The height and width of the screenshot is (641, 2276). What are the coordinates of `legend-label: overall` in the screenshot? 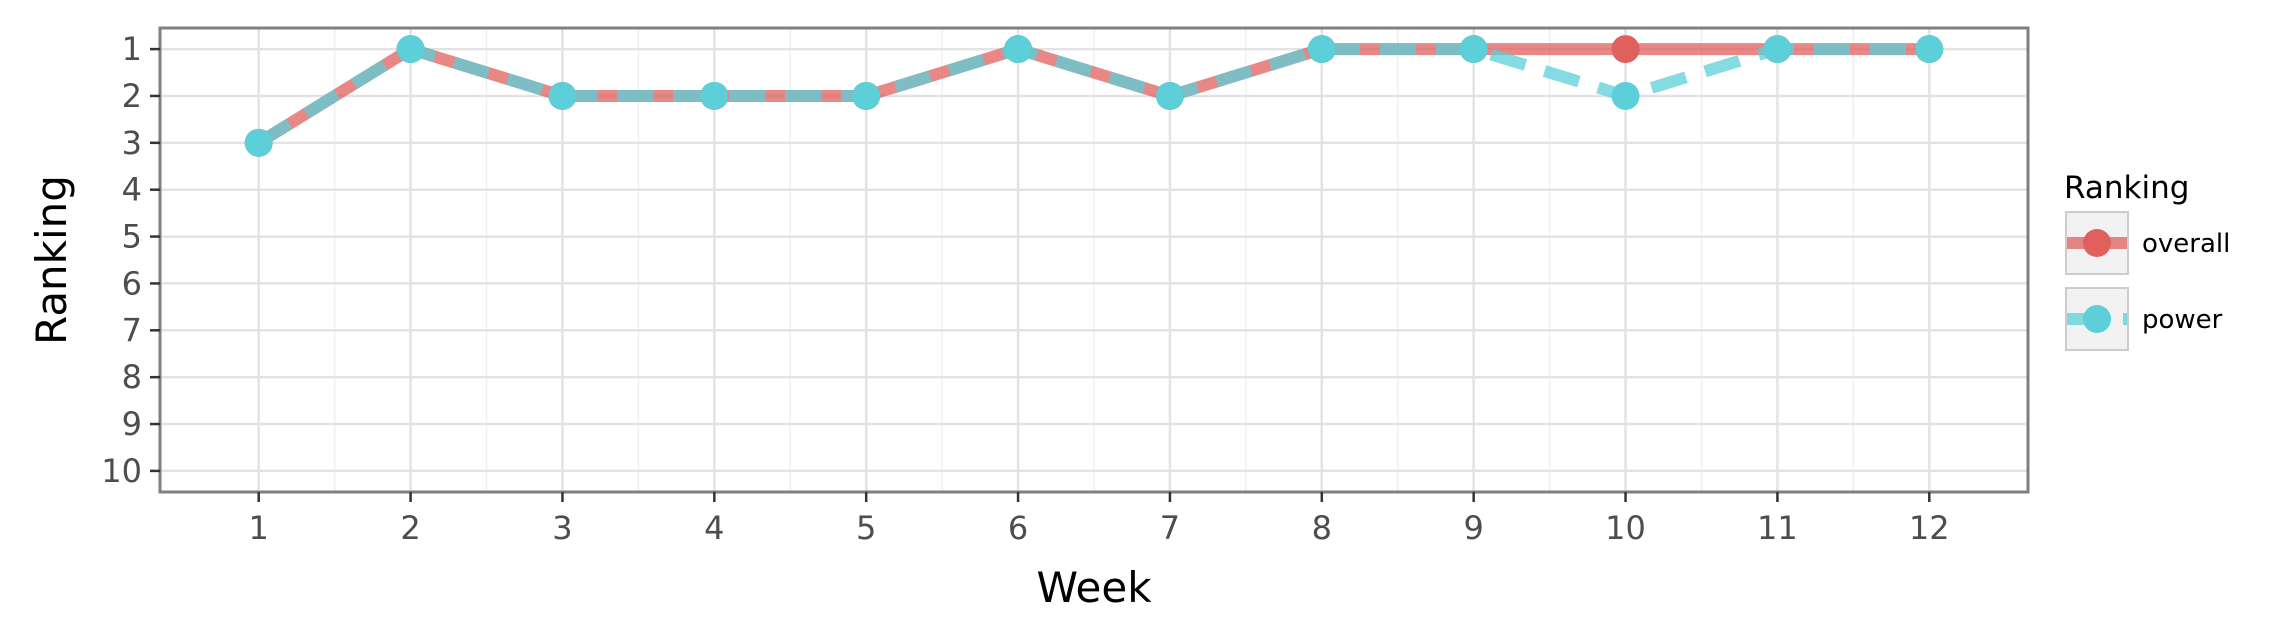 It's located at (2186, 244).